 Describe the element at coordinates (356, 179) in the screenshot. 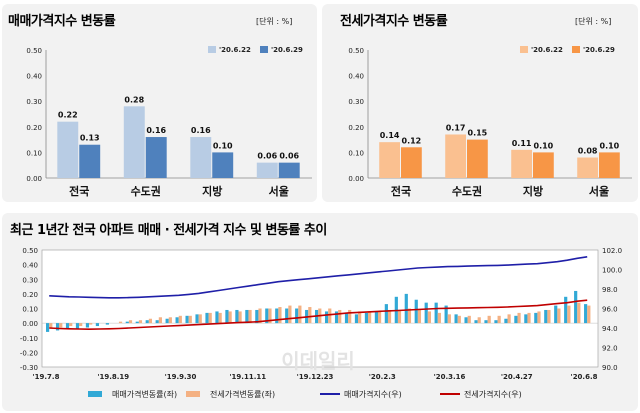

I see `jeonse-ytick-label: 0.00` at that location.